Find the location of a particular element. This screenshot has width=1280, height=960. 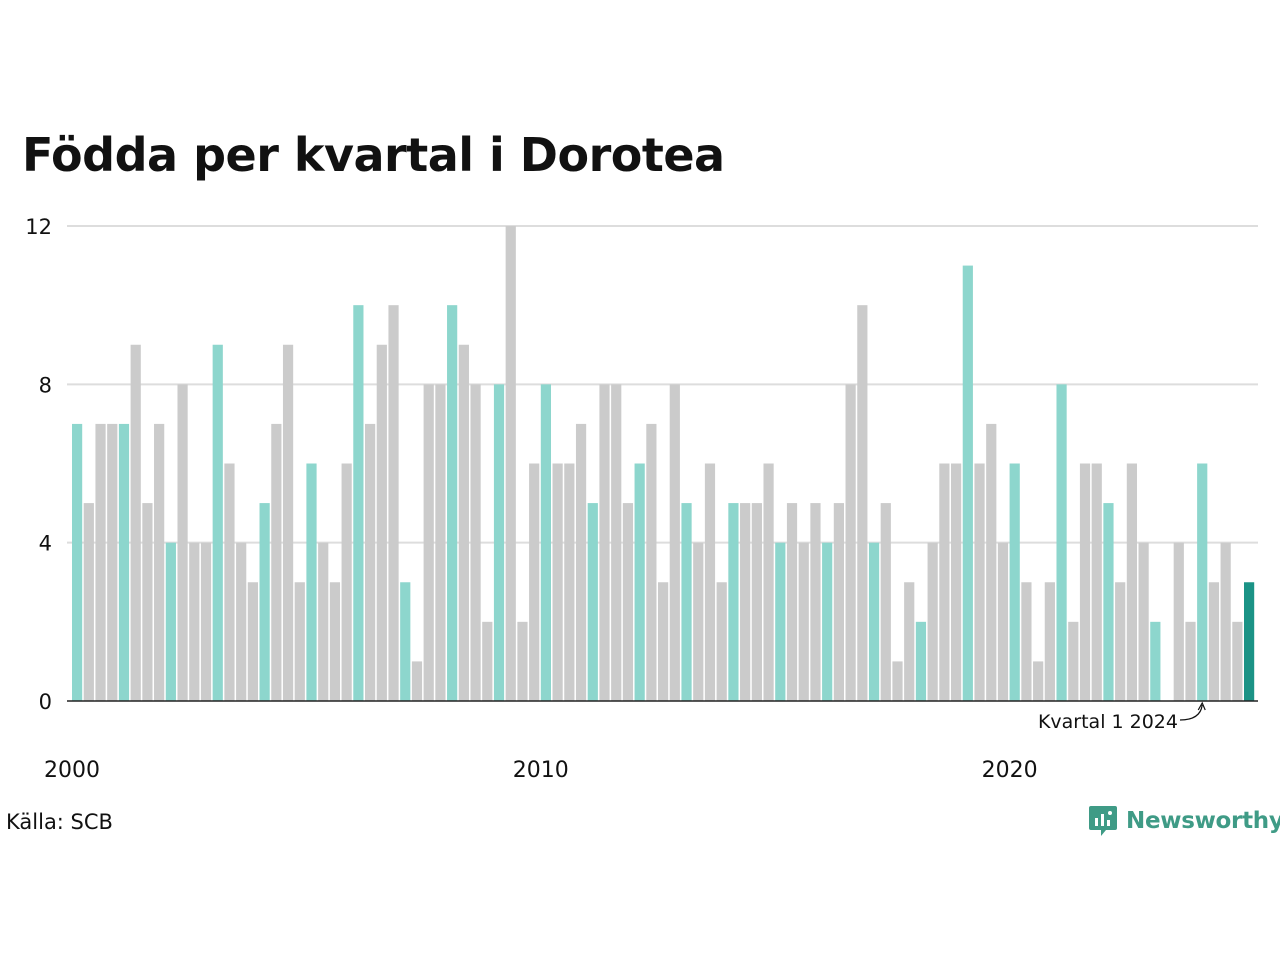

x-axis-labels: 2000 2010 2020 is located at coordinates (541, 770).